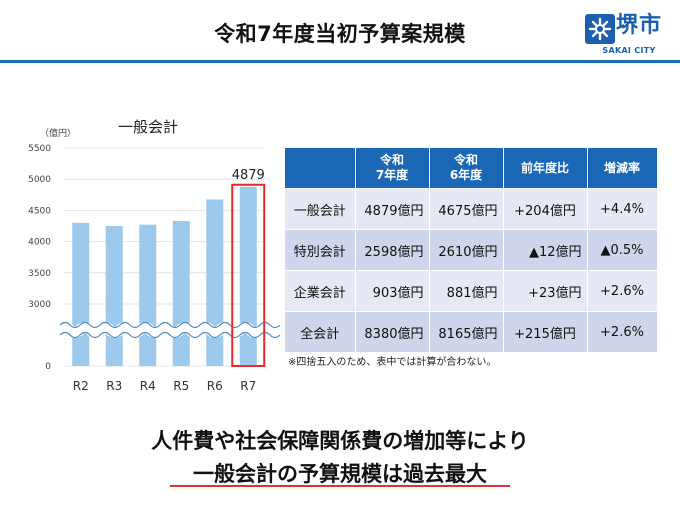  Describe the element at coordinates (320, 291) in the screenshot. I see `row-name: 企業会計` at that location.